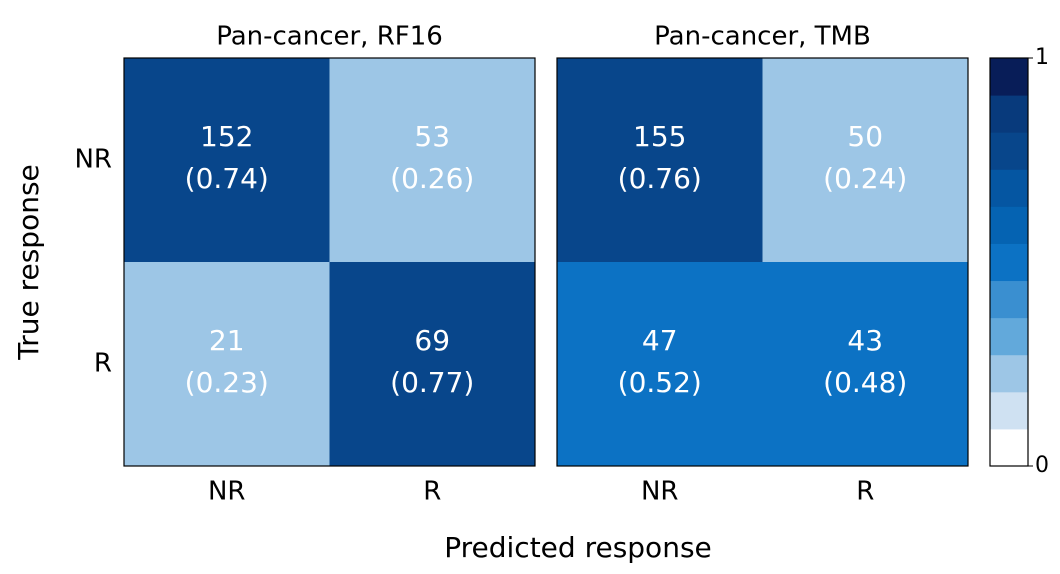 This screenshot has width=1060, height=574. I want to click on colorbar-tick-label: 1, so click(1042, 57).